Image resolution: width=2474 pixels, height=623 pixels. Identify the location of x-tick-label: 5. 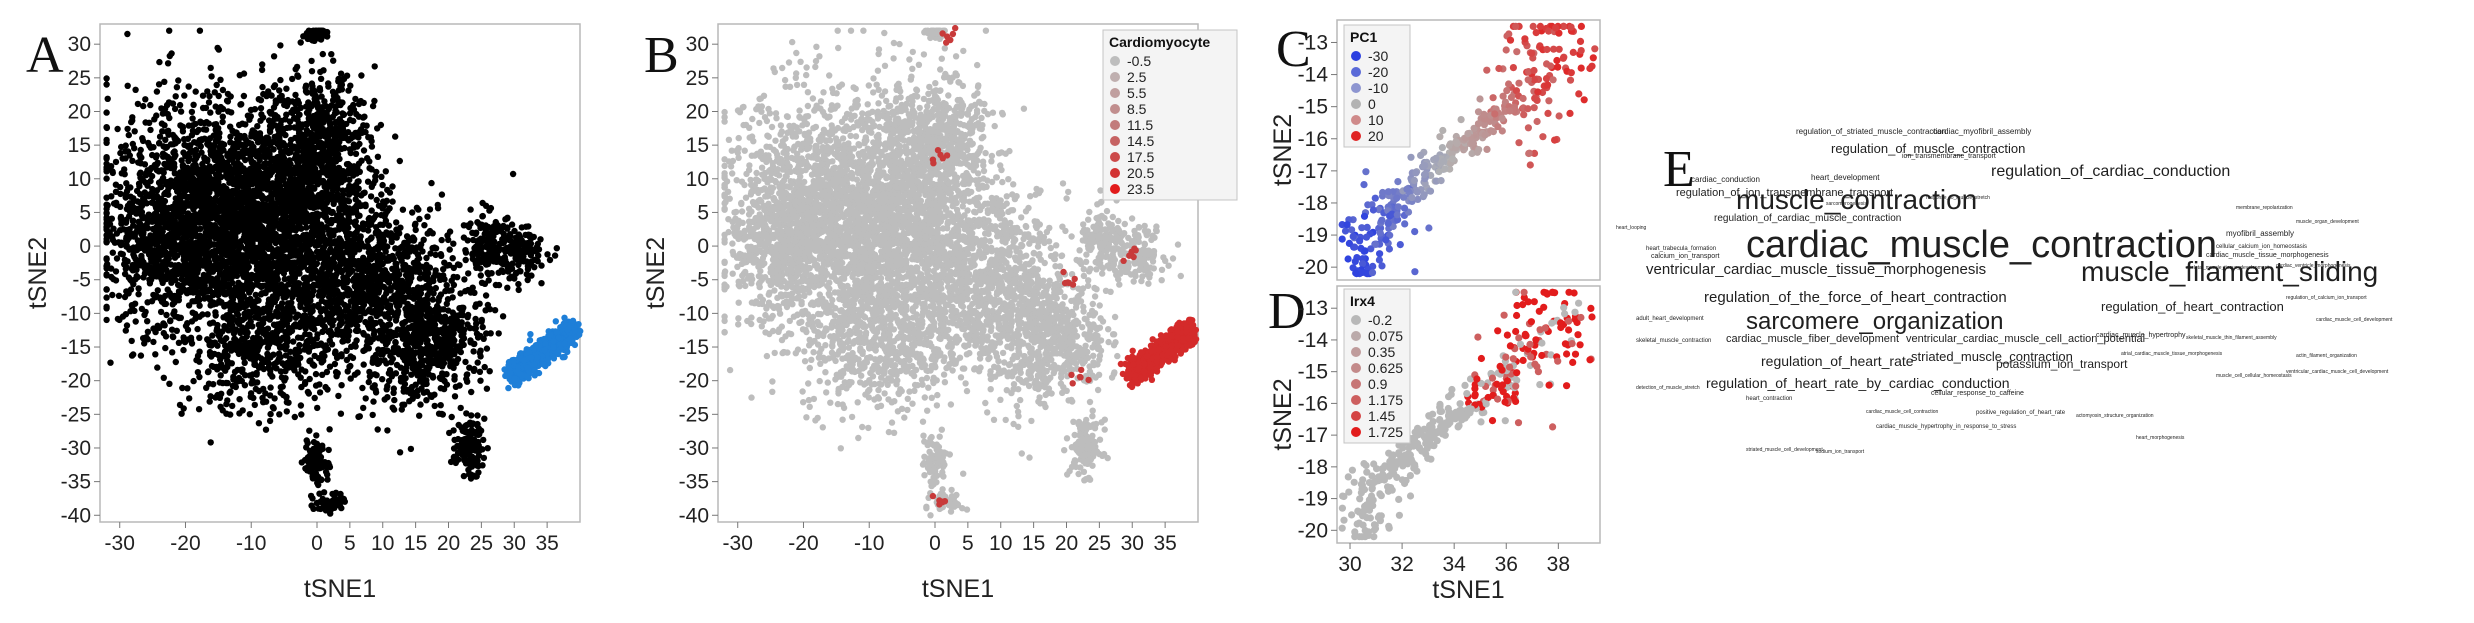
(350, 543).